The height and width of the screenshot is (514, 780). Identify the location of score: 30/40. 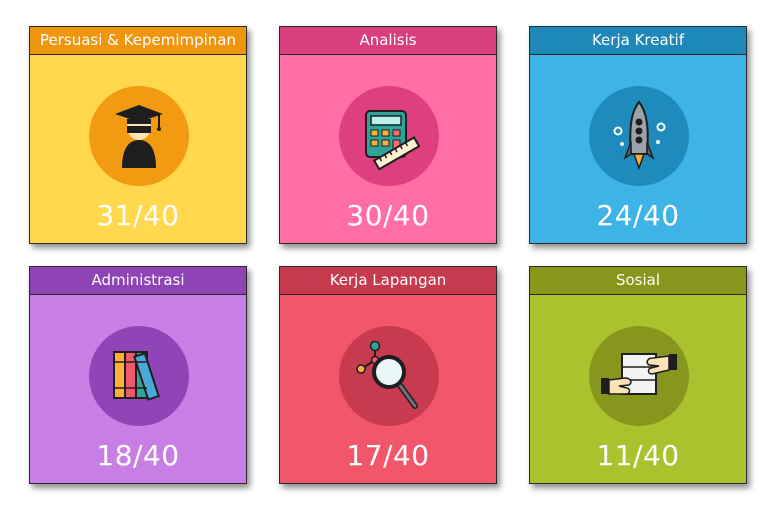
(388, 215).